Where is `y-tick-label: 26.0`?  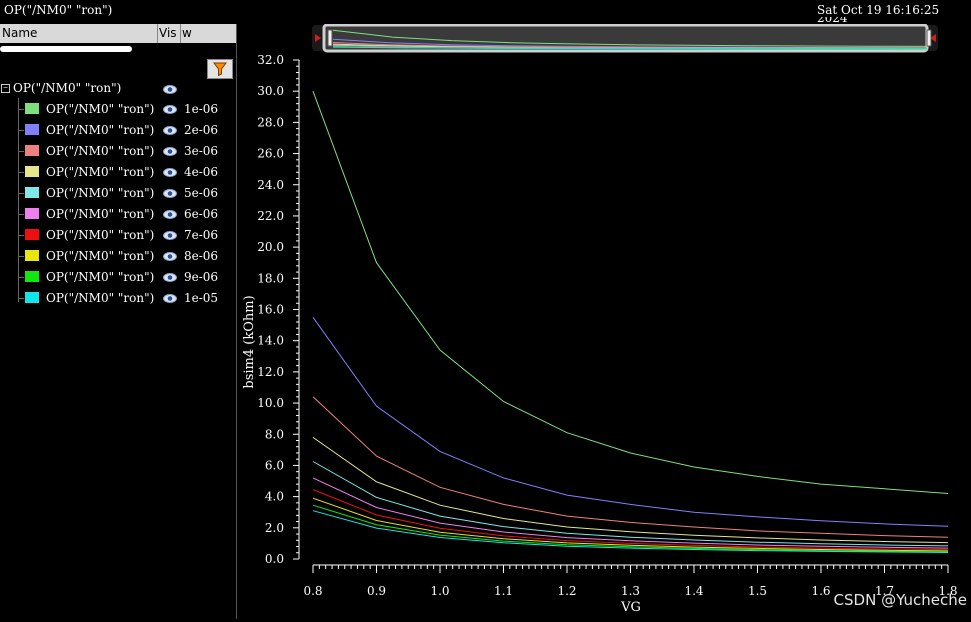
y-tick-label: 26.0 is located at coordinates (270, 154).